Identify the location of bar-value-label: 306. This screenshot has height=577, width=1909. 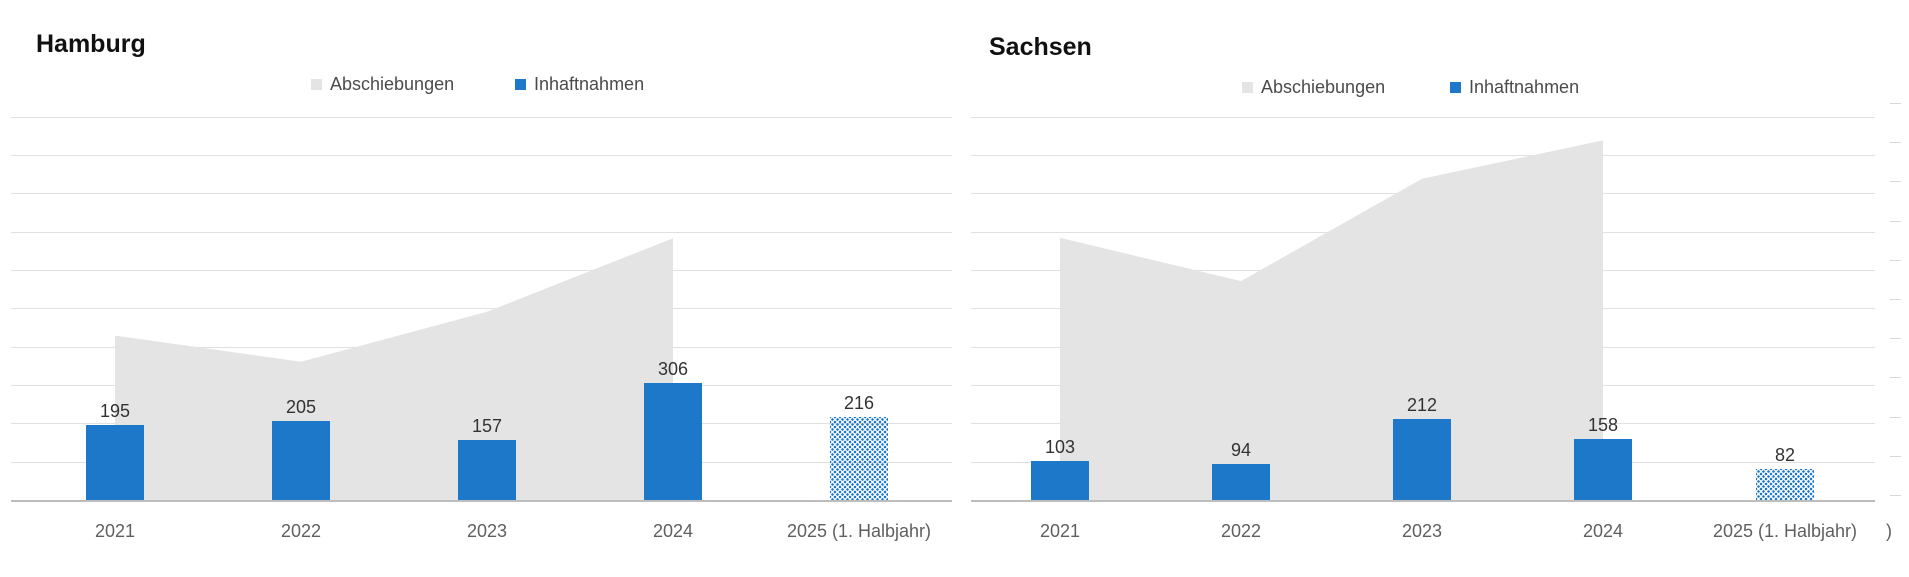
(673, 368).